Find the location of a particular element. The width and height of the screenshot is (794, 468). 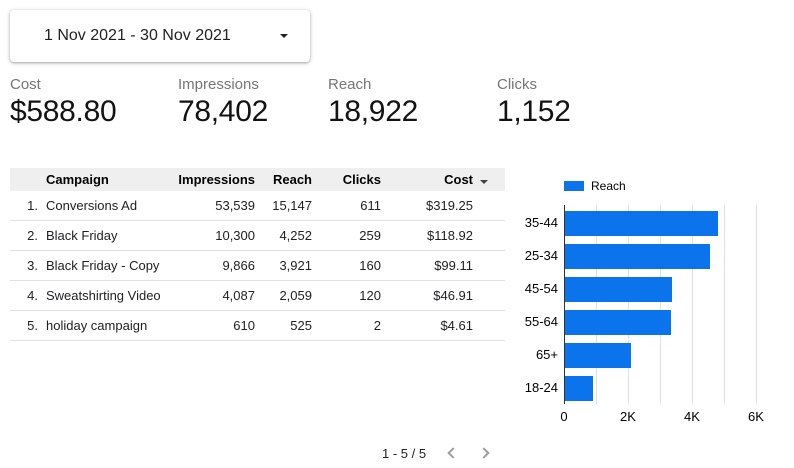

impressions-cell: 4,087 is located at coordinates (238, 295).